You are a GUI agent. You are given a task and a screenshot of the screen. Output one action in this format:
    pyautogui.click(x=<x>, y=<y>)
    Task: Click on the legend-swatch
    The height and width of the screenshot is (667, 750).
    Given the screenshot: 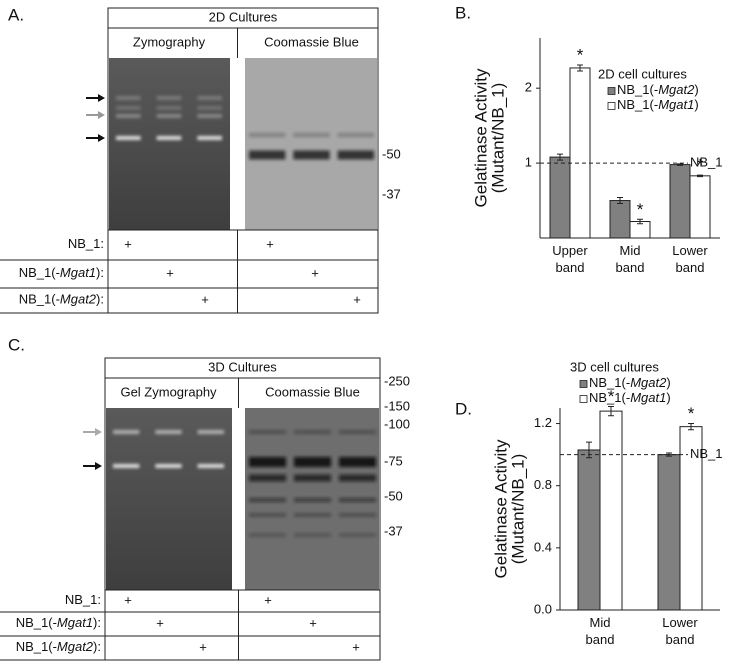 What is the action you would take?
    pyautogui.click(x=583, y=399)
    